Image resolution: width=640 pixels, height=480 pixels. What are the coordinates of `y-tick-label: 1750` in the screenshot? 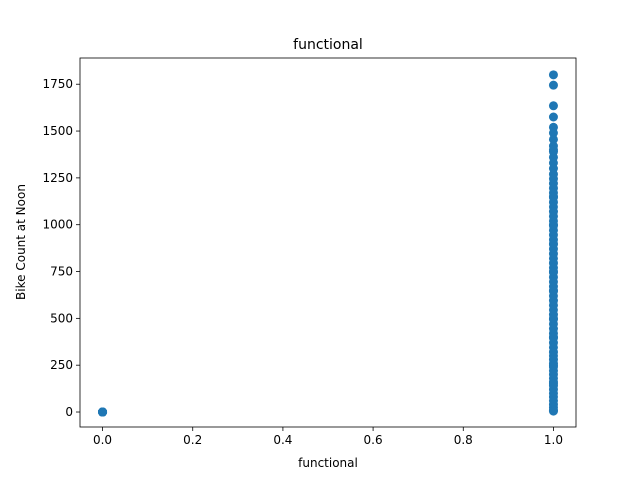 It's located at (57, 84).